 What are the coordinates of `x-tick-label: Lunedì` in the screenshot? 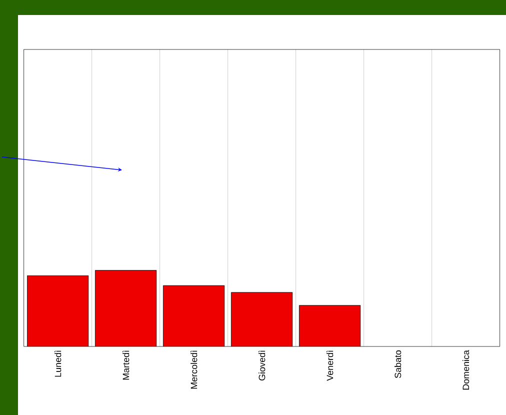 It's located at (58, 363).